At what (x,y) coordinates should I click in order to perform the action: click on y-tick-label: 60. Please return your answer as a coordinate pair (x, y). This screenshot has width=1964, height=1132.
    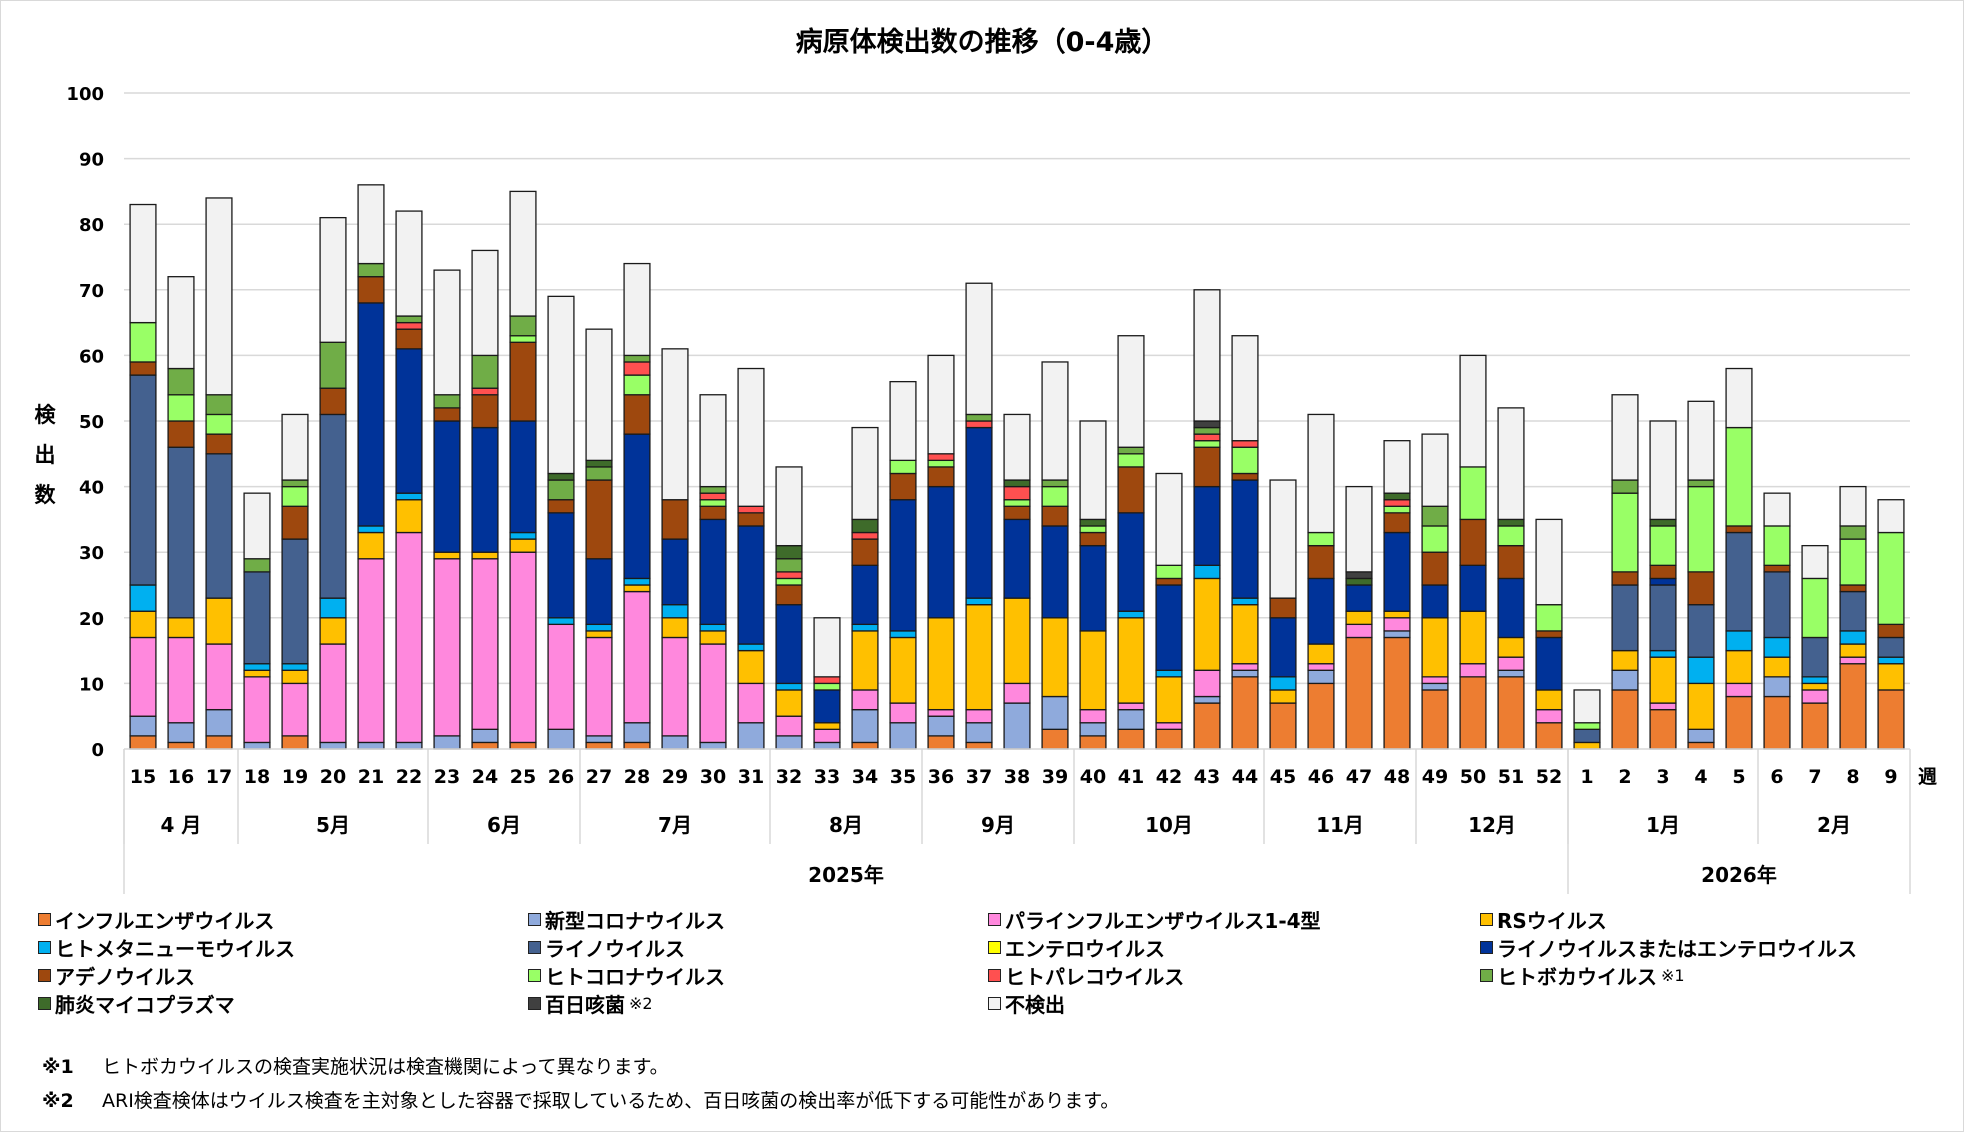
    Looking at the image, I should click on (91, 356).